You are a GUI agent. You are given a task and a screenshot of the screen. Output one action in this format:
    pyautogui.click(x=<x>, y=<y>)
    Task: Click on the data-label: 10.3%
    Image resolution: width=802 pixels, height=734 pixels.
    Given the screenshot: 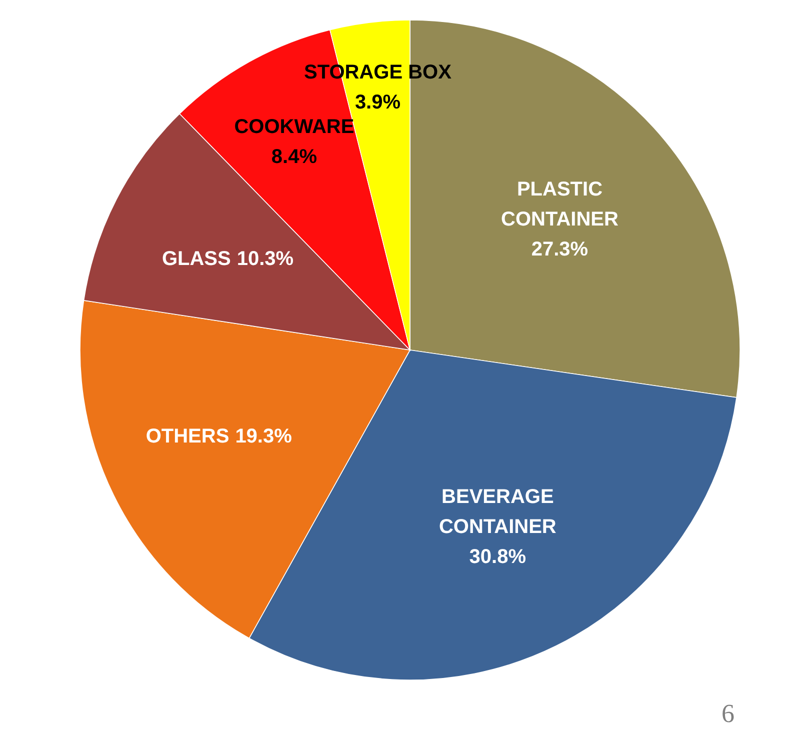 What is the action you would take?
    pyautogui.click(x=265, y=259)
    